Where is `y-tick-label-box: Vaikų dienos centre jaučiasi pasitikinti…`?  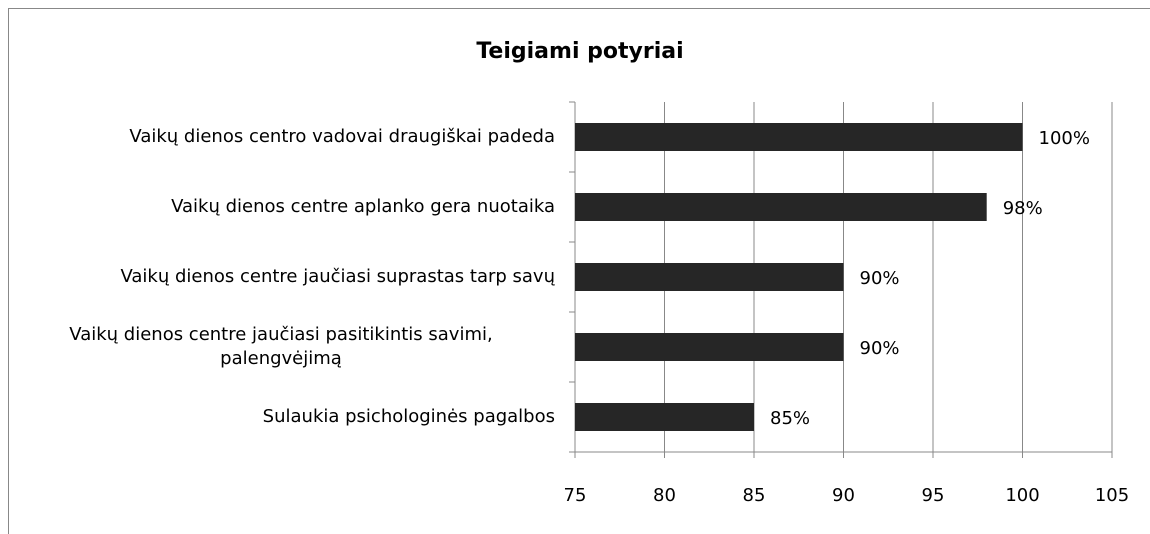 y-tick-label-box: Vaikų dienos centre jaučiasi pasitikinti… is located at coordinates (277, 347).